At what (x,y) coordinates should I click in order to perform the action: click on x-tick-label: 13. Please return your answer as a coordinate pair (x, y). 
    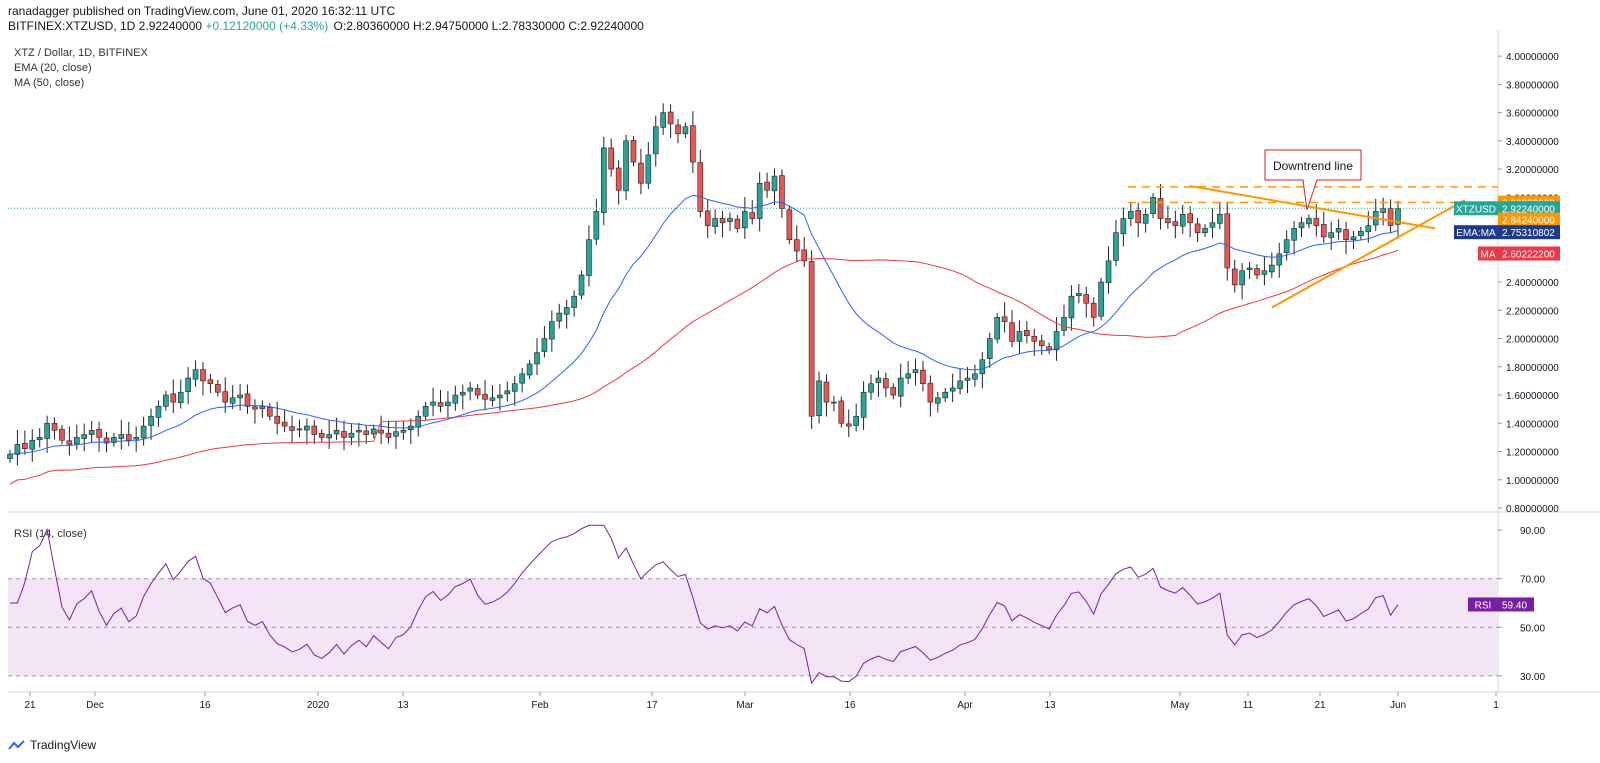
    Looking at the image, I should click on (1050, 705).